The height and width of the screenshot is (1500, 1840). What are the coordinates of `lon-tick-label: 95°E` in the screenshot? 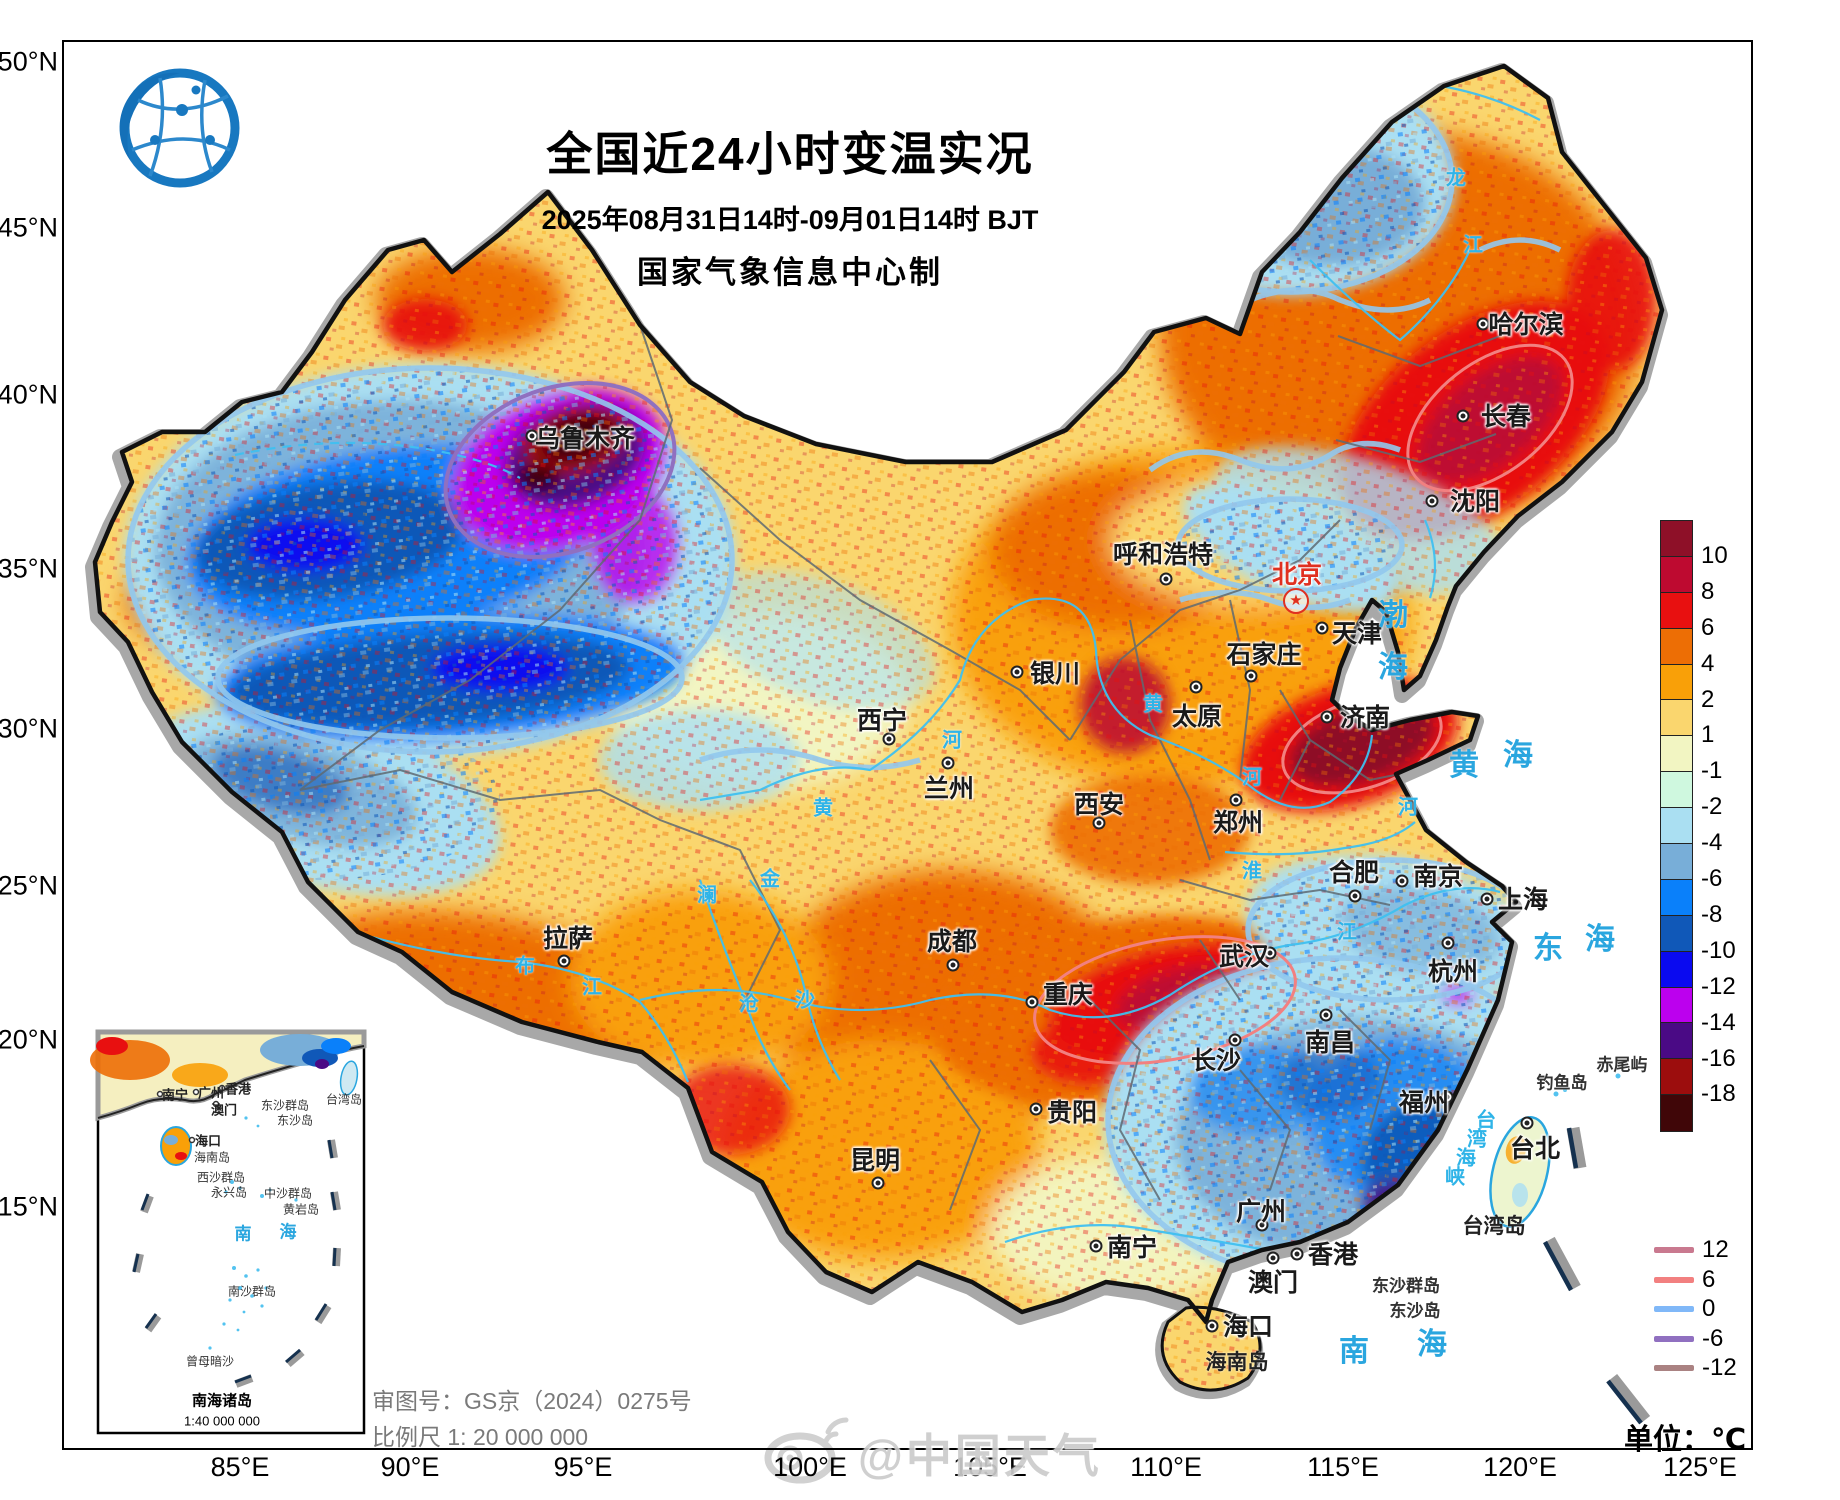 It's located at (583, 1467).